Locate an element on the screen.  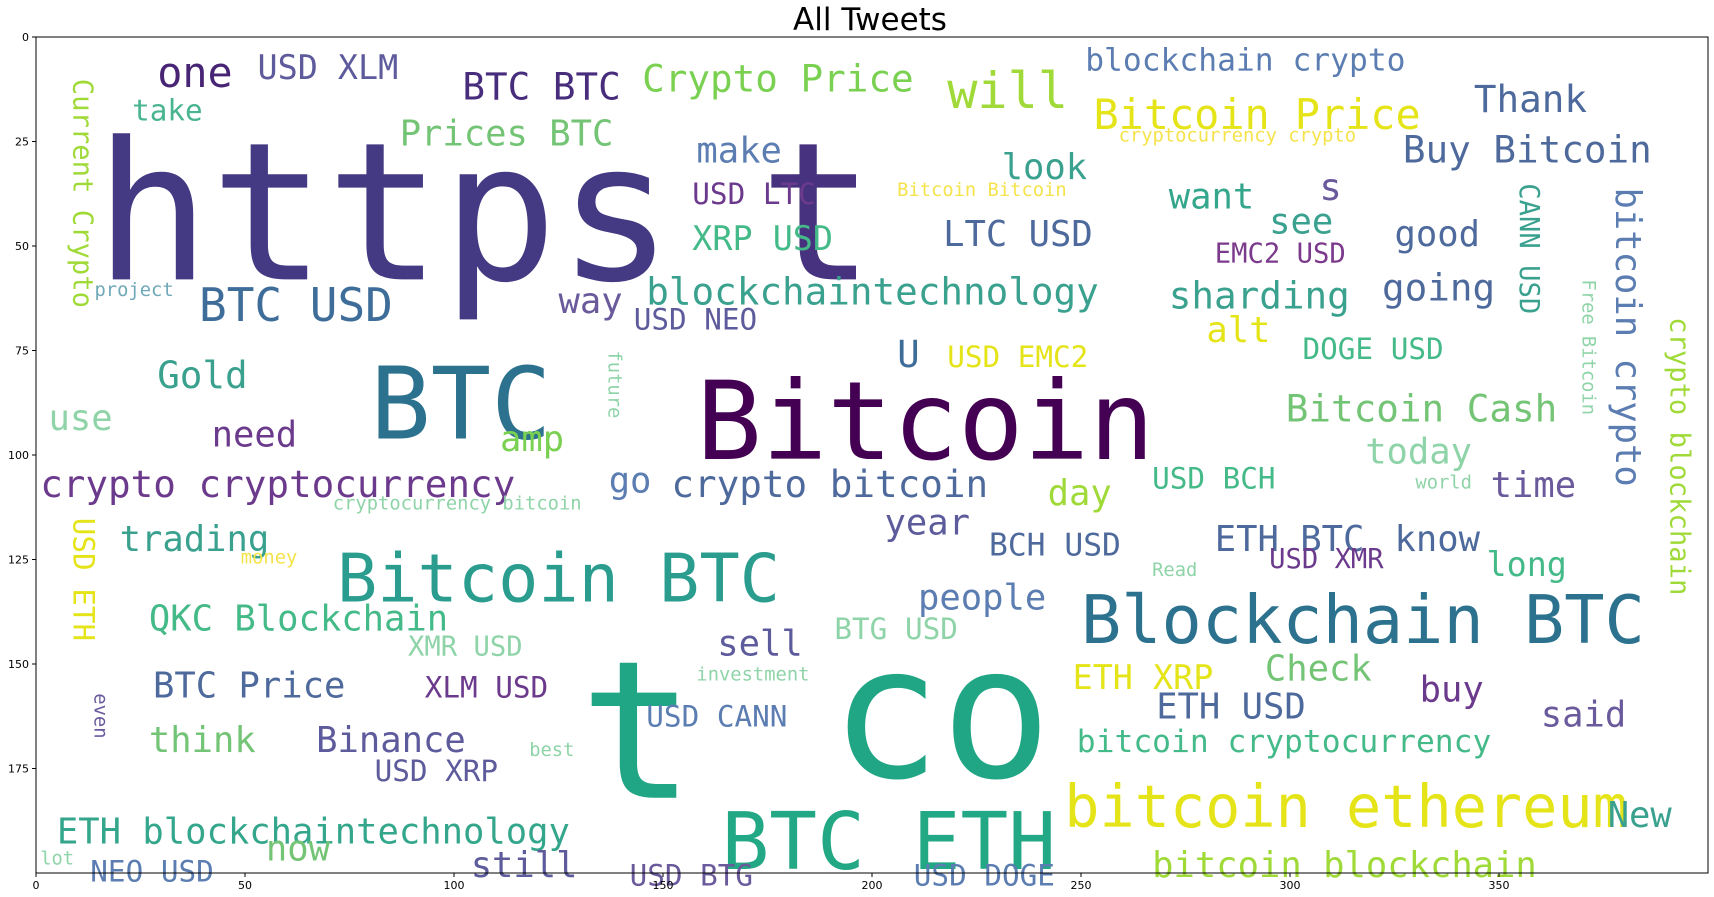
word-45: alt is located at coordinates (1238, 330).